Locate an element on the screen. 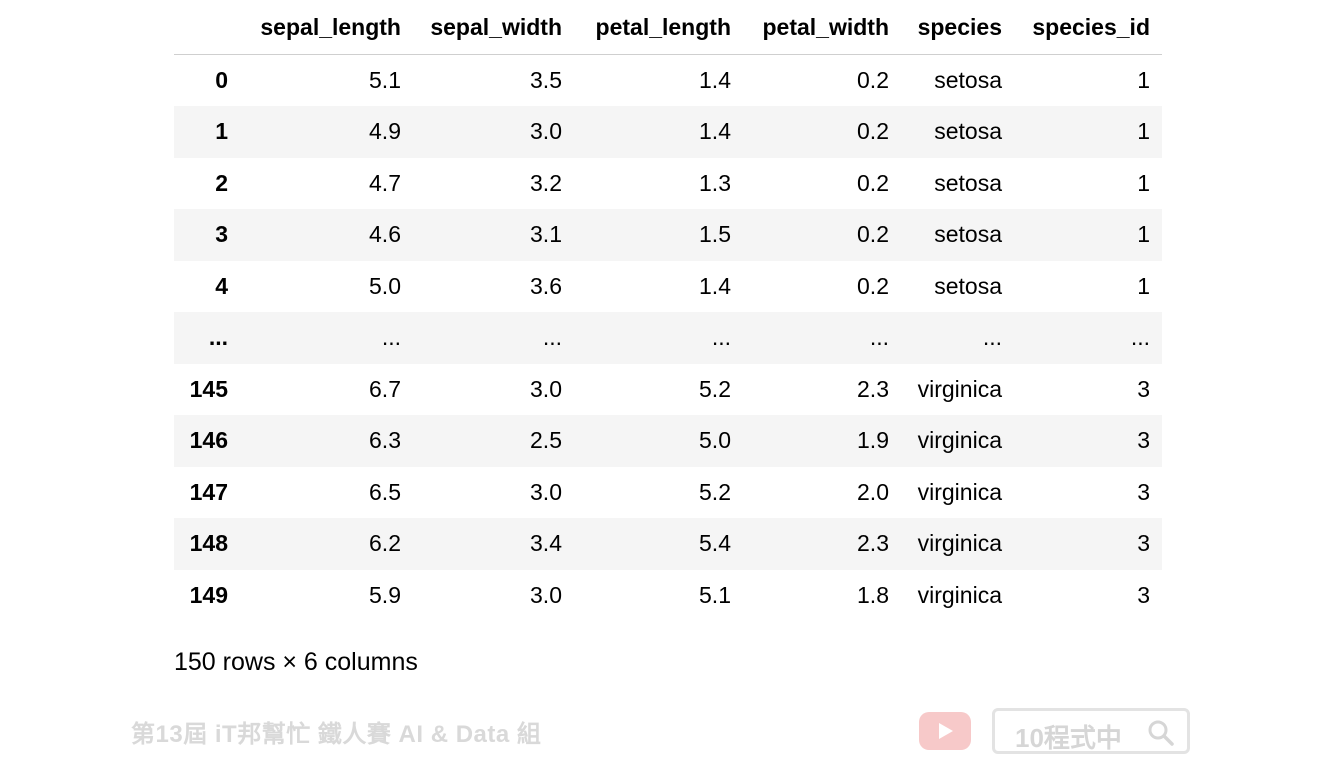 This screenshot has height=784, width=1326. column-header: species_id is located at coordinates (1088, 27).